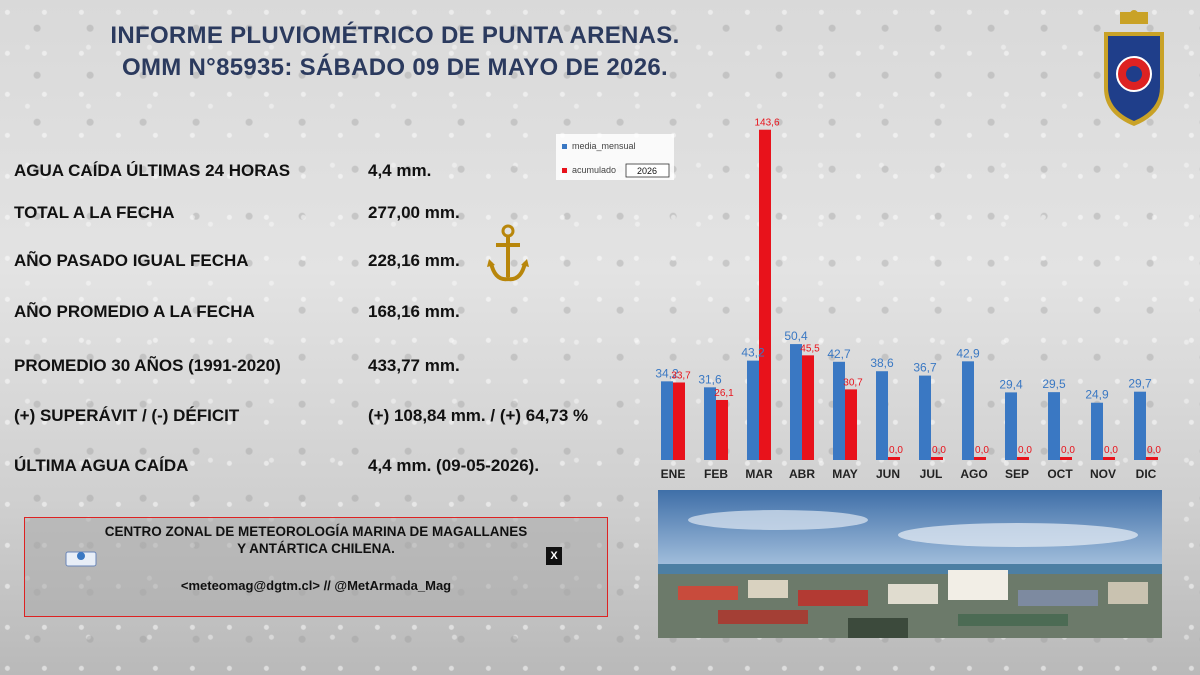 The height and width of the screenshot is (675, 1200). Describe the element at coordinates (1017, 474) in the screenshot. I see `x-tick-label-sep: SEP` at that location.